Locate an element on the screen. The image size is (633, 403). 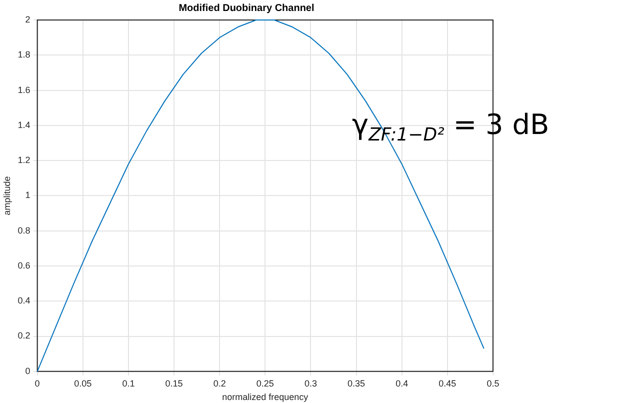
y-tick-label: 1.6 is located at coordinates (24, 89).